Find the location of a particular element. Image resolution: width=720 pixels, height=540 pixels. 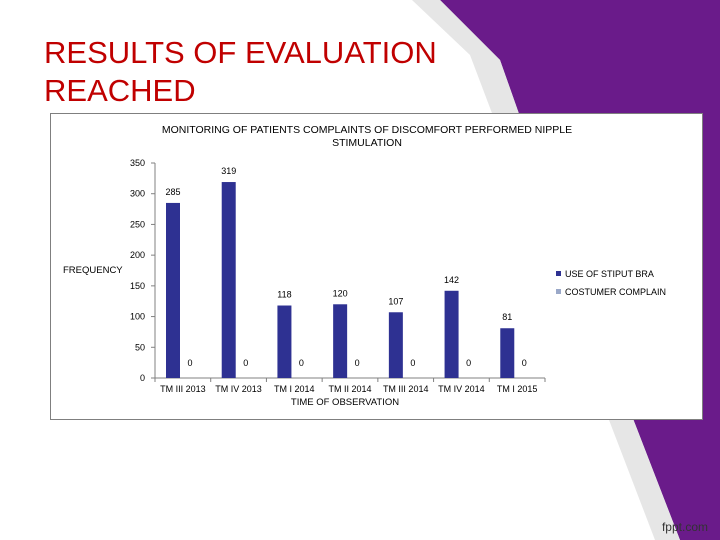

y-tick-label: 200 is located at coordinates (137, 255).